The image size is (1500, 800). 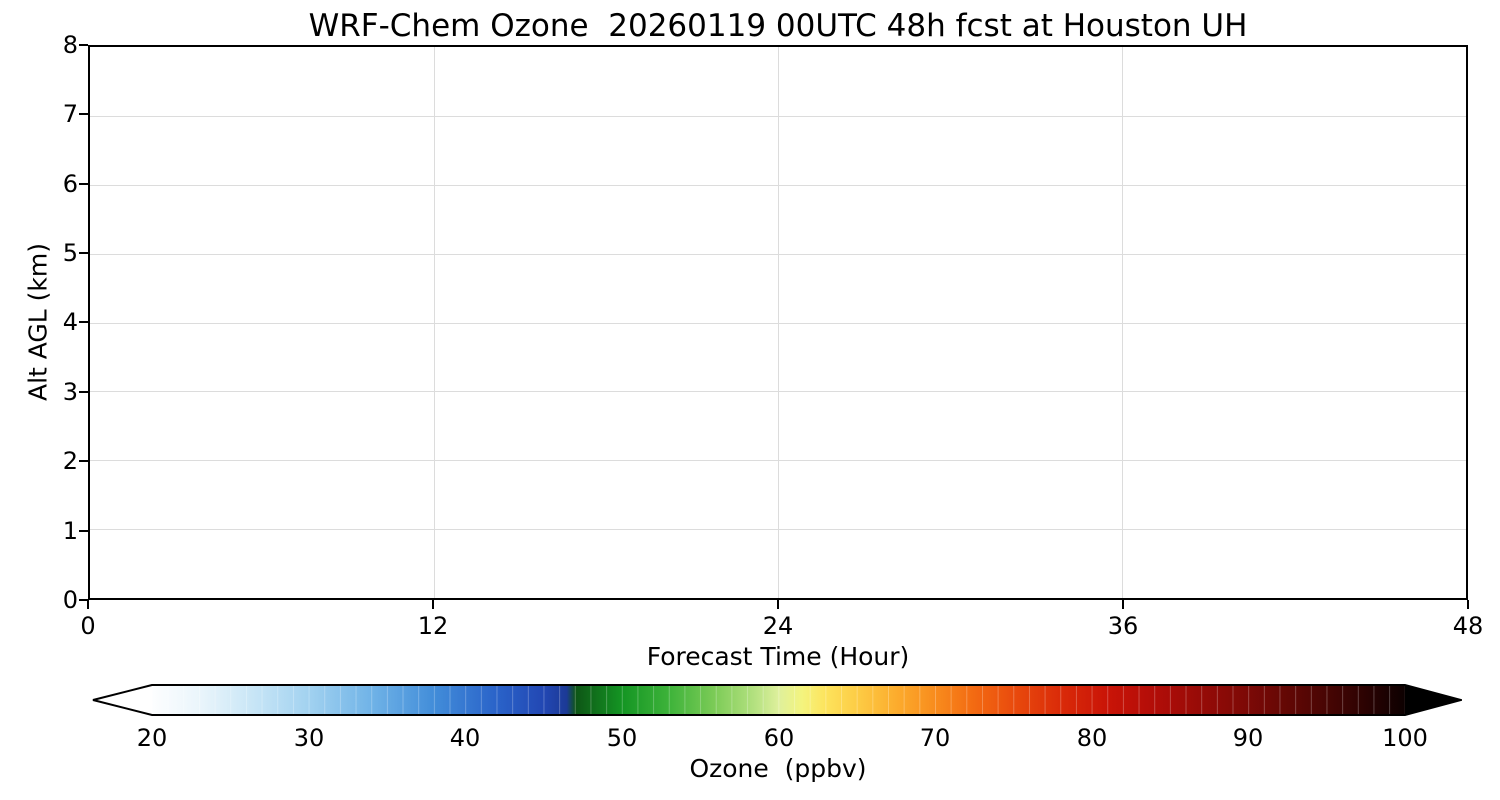 What do you see at coordinates (1123, 626) in the screenshot?
I see `x-tick-label: 36` at bounding box center [1123, 626].